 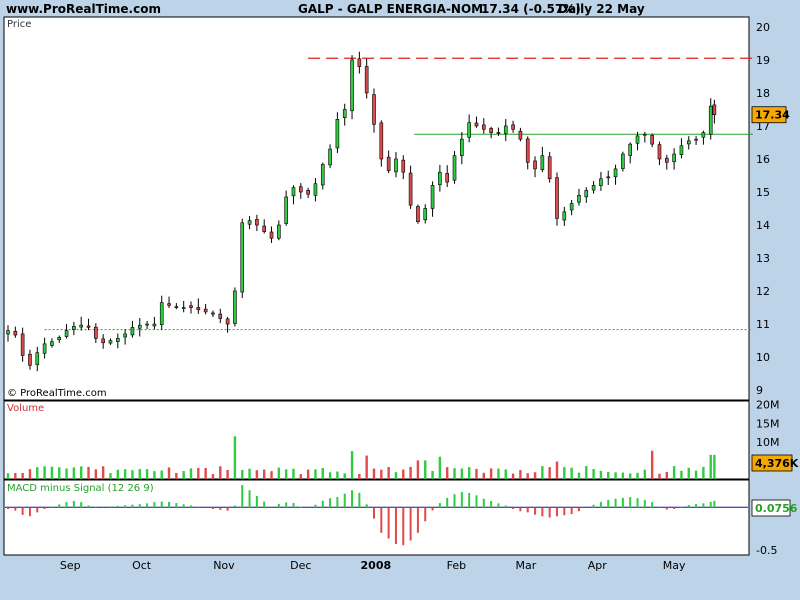 What do you see at coordinates (771, 508) in the screenshot?
I see `macd-last-badge-bg` at bounding box center [771, 508].